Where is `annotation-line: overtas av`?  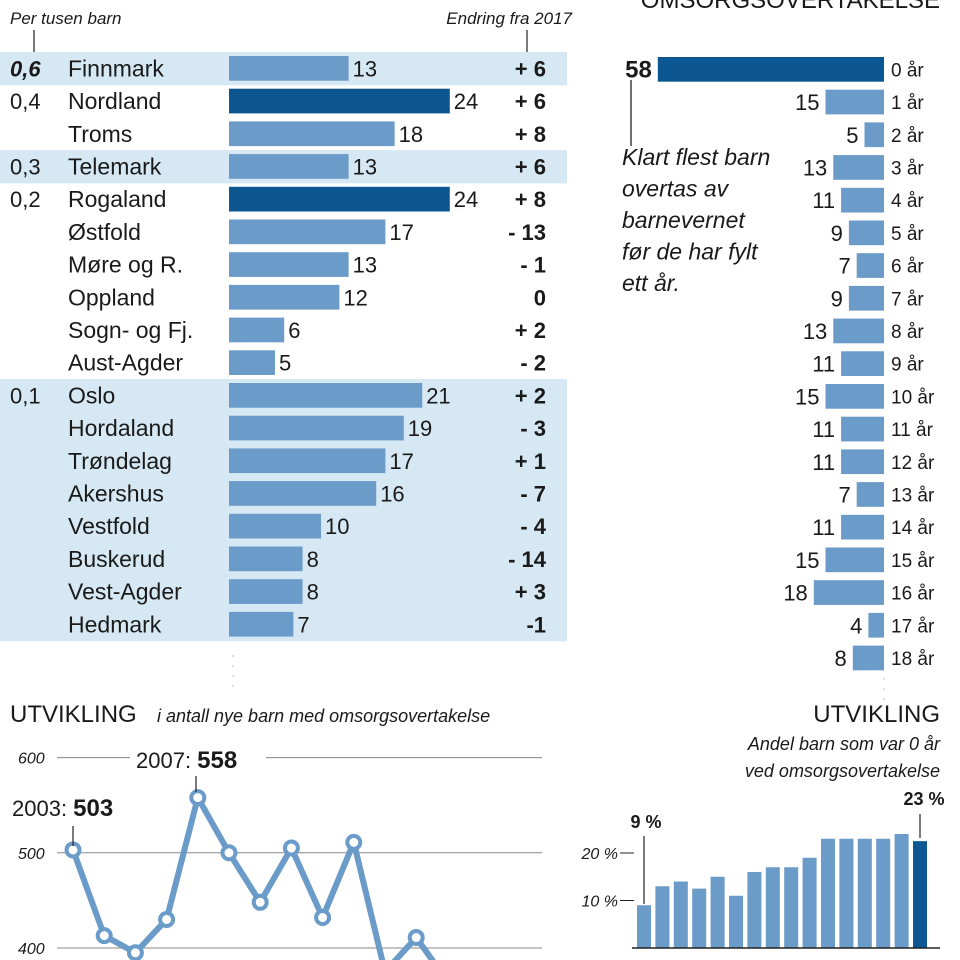 annotation-line: overtas av is located at coordinates (676, 189).